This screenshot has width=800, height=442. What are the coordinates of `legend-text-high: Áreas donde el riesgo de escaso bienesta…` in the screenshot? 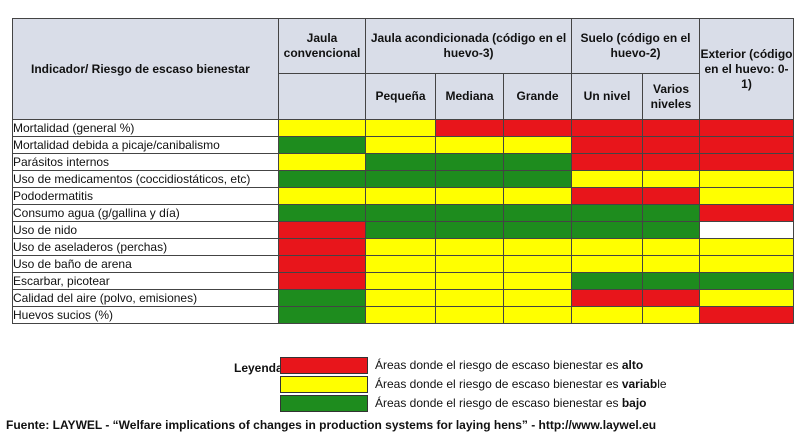 It's located at (509, 365).